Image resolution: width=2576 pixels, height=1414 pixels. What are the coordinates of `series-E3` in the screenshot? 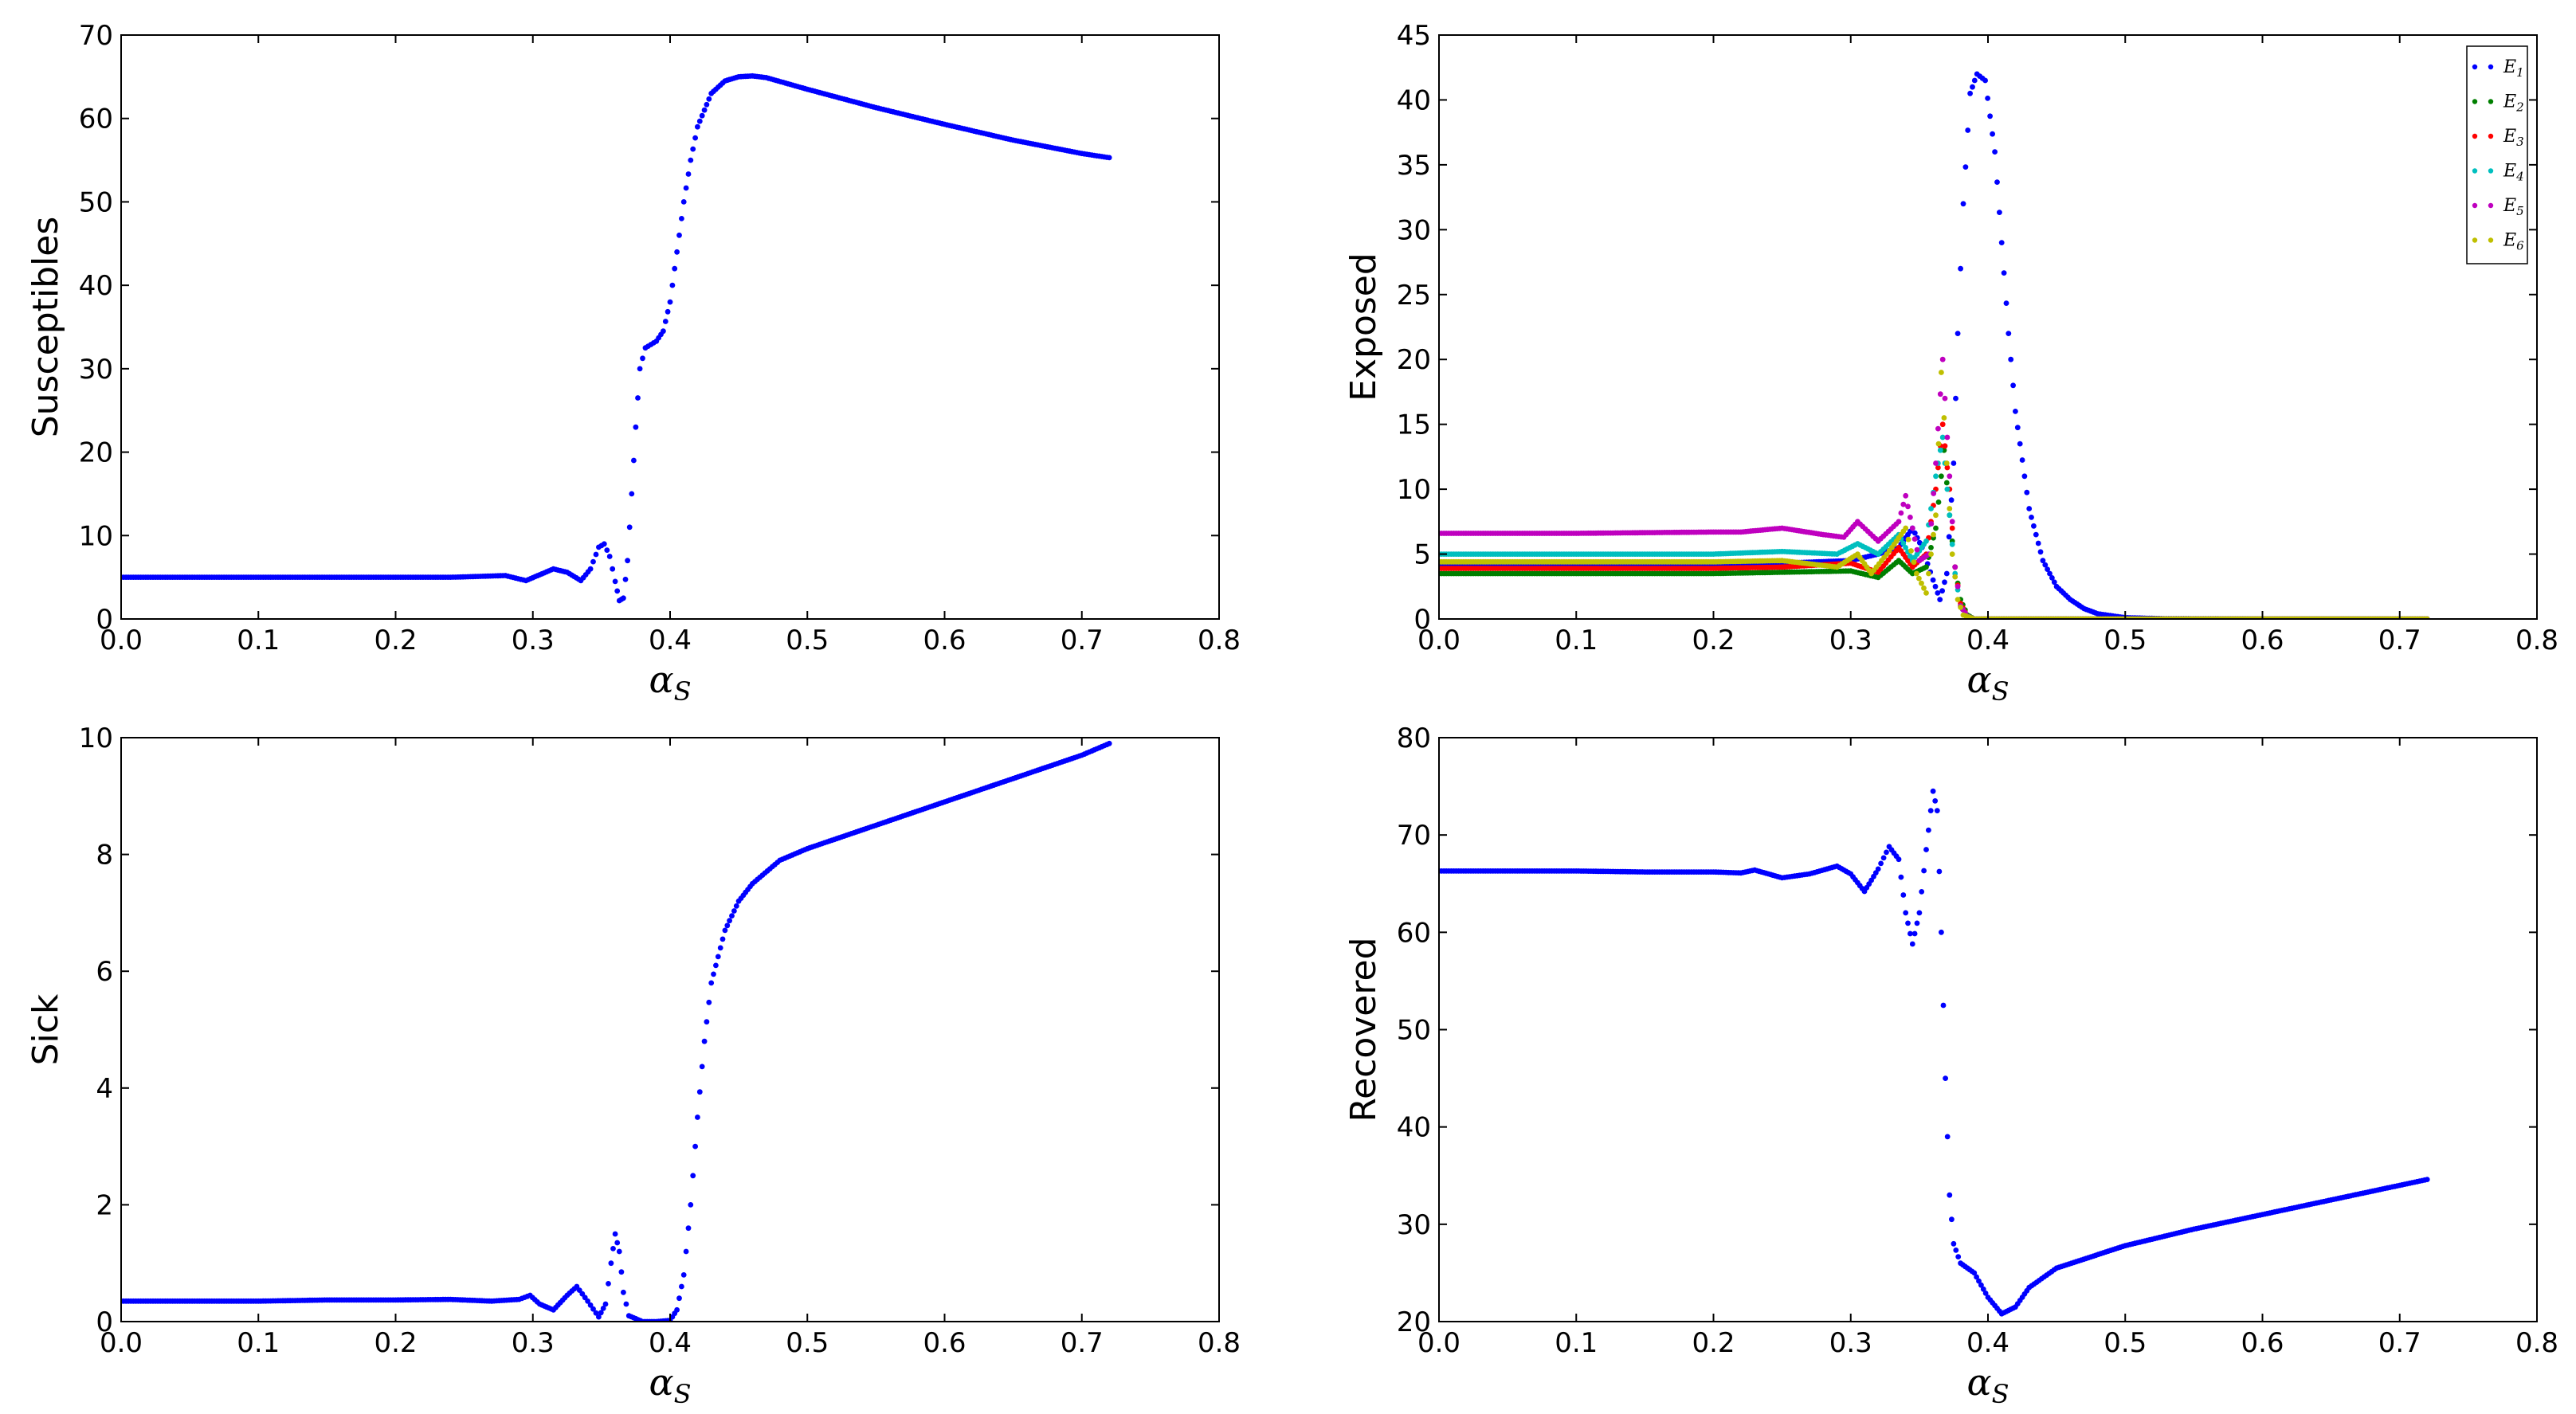 It's located at (1934, 520).